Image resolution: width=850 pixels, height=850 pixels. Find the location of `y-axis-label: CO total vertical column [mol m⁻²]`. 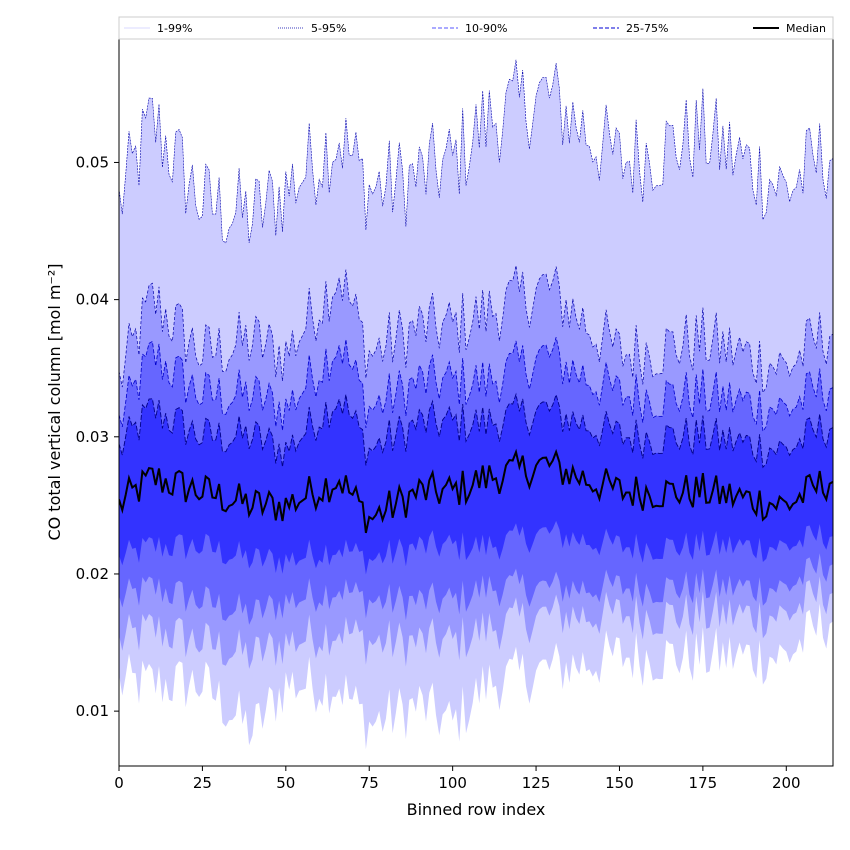

y-axis-label: CO total vertical column [mol m⁻²] is located at coordinates (54, 401).